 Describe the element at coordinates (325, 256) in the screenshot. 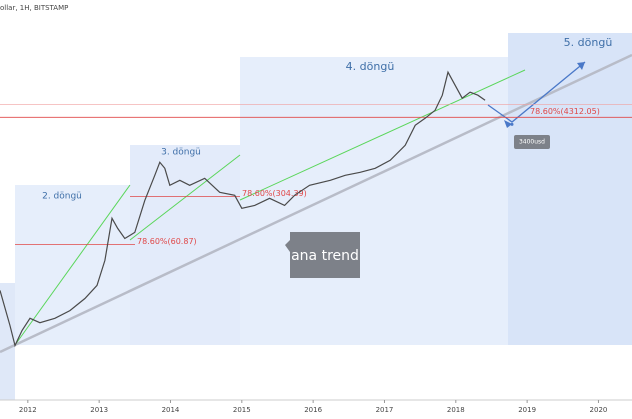

I see `trend-label: ana trend` at that location.